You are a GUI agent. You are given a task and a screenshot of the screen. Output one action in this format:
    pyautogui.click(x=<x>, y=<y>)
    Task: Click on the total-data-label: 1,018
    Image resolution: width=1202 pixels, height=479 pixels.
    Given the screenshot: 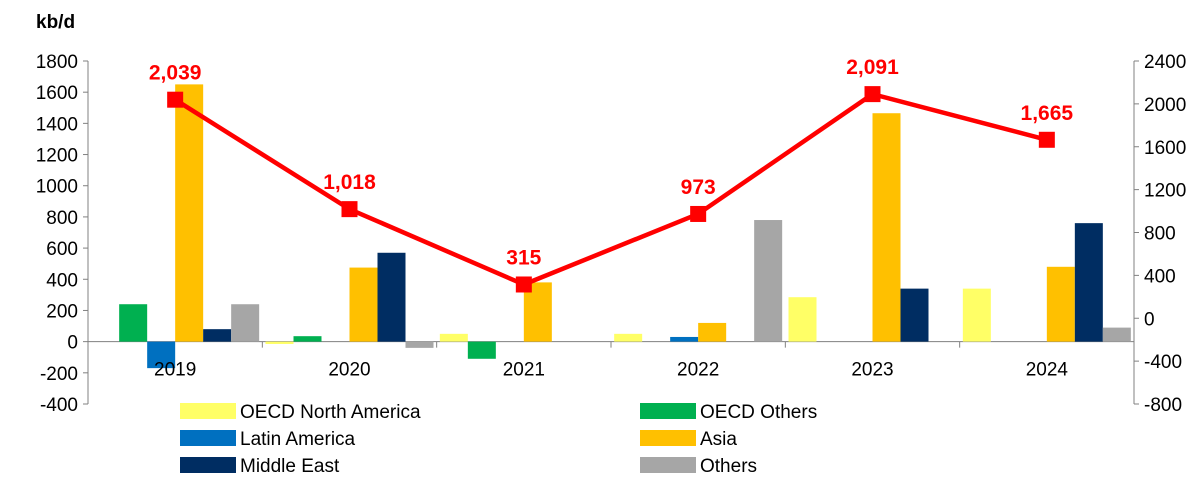 What is the action you would take?
    pyautogui.click(x=349, y=182)
    